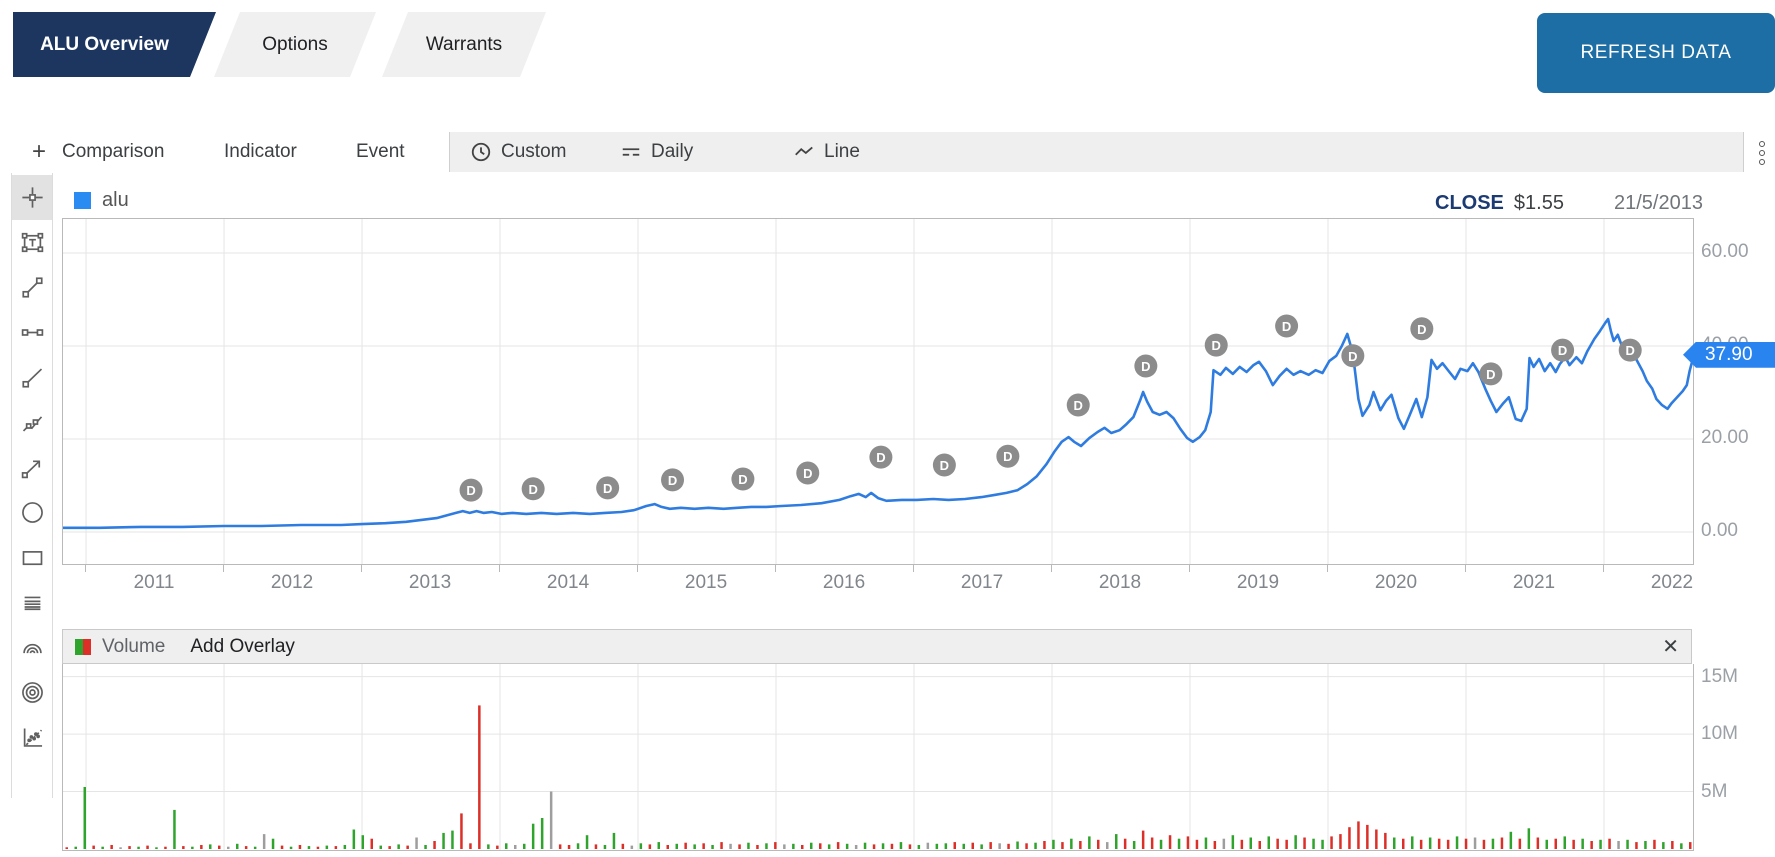  I want to click on close-volume-icon: ✕, so click(1670, 647).